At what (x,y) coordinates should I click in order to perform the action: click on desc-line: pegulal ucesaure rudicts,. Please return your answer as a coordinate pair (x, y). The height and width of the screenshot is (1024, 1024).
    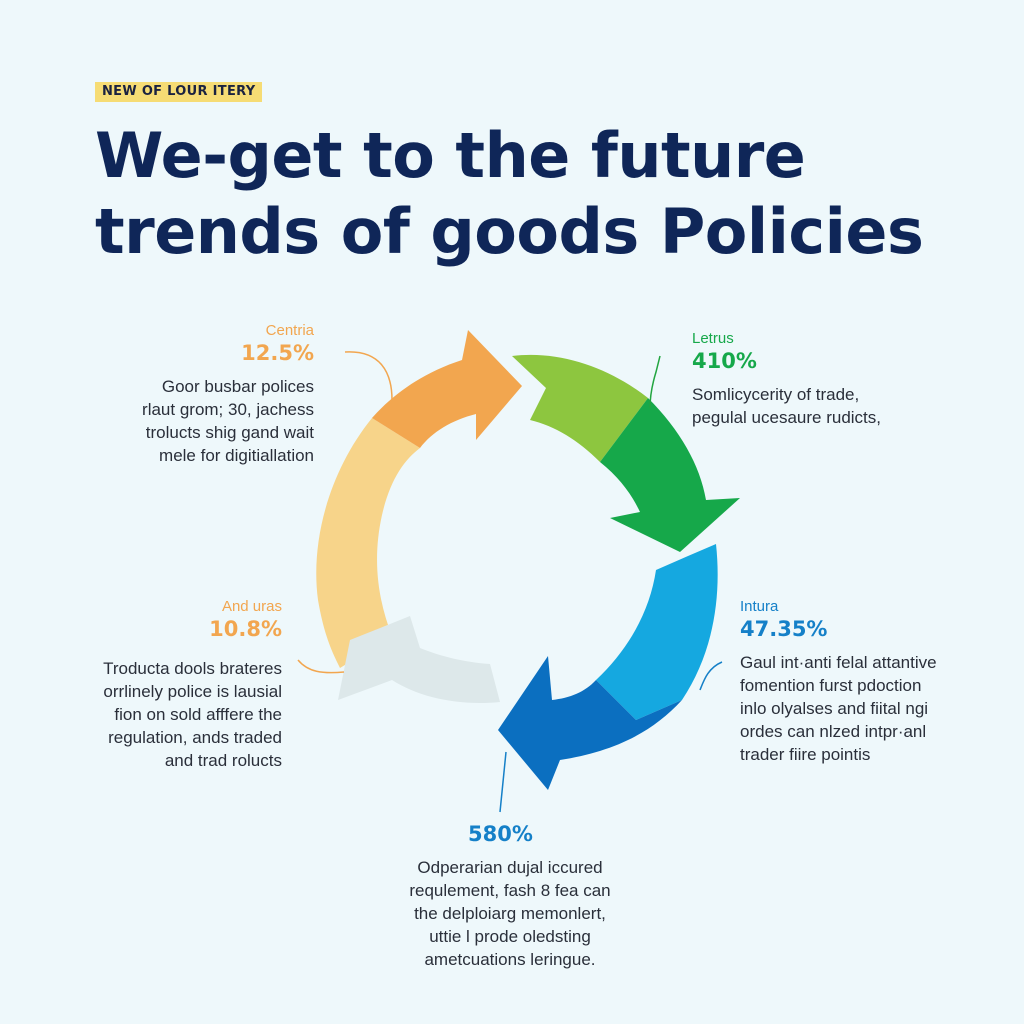
    Looking at the image, I should click on (787, 417).